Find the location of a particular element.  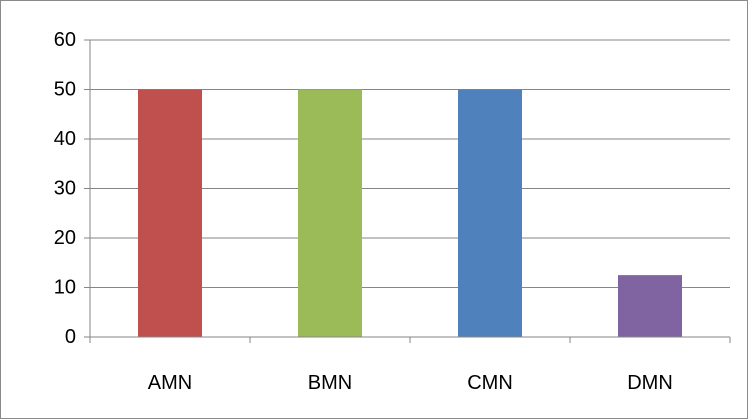

bar-dmn is located at coordinates (650, 306).